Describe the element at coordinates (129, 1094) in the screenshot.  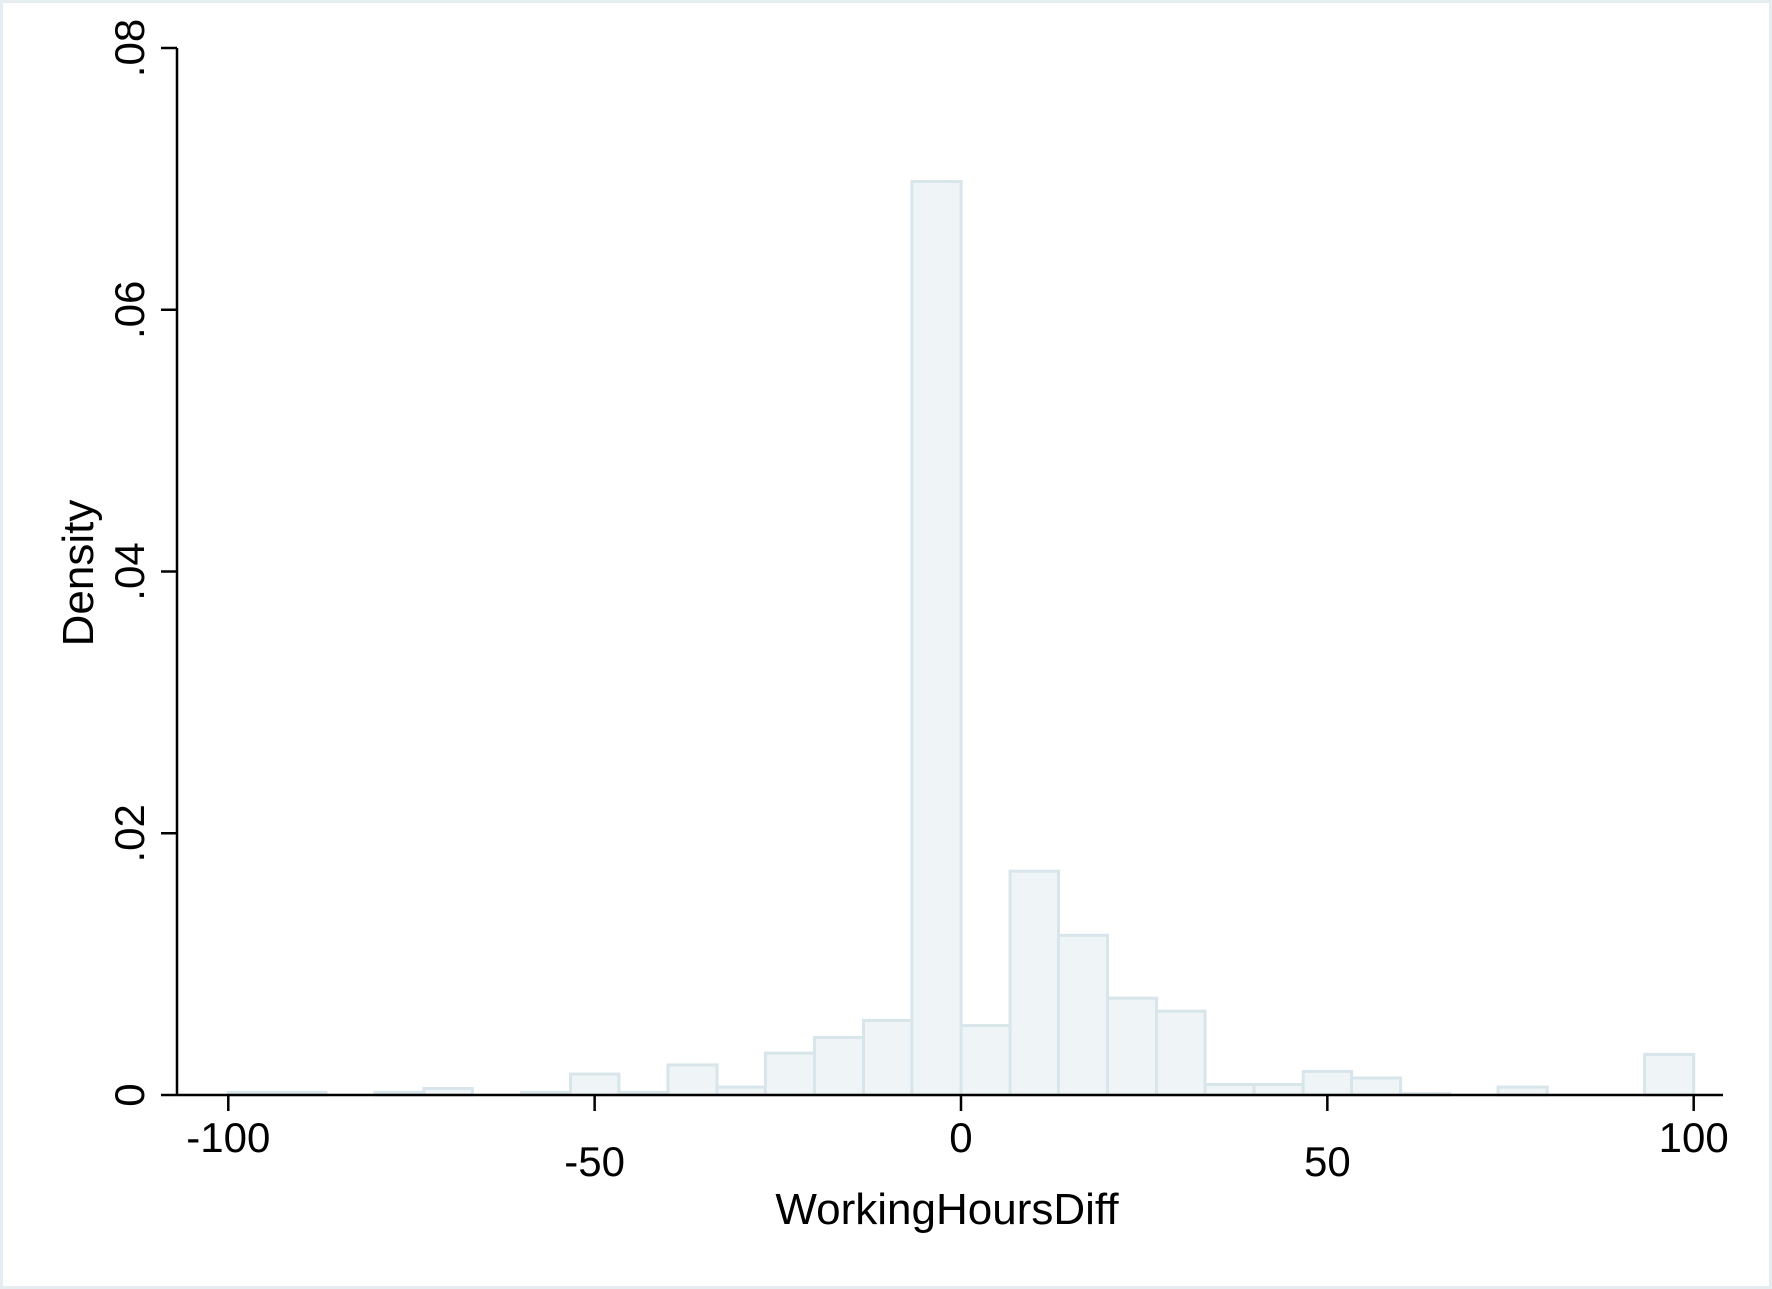
I see `y-tick-label: 0` at that location.